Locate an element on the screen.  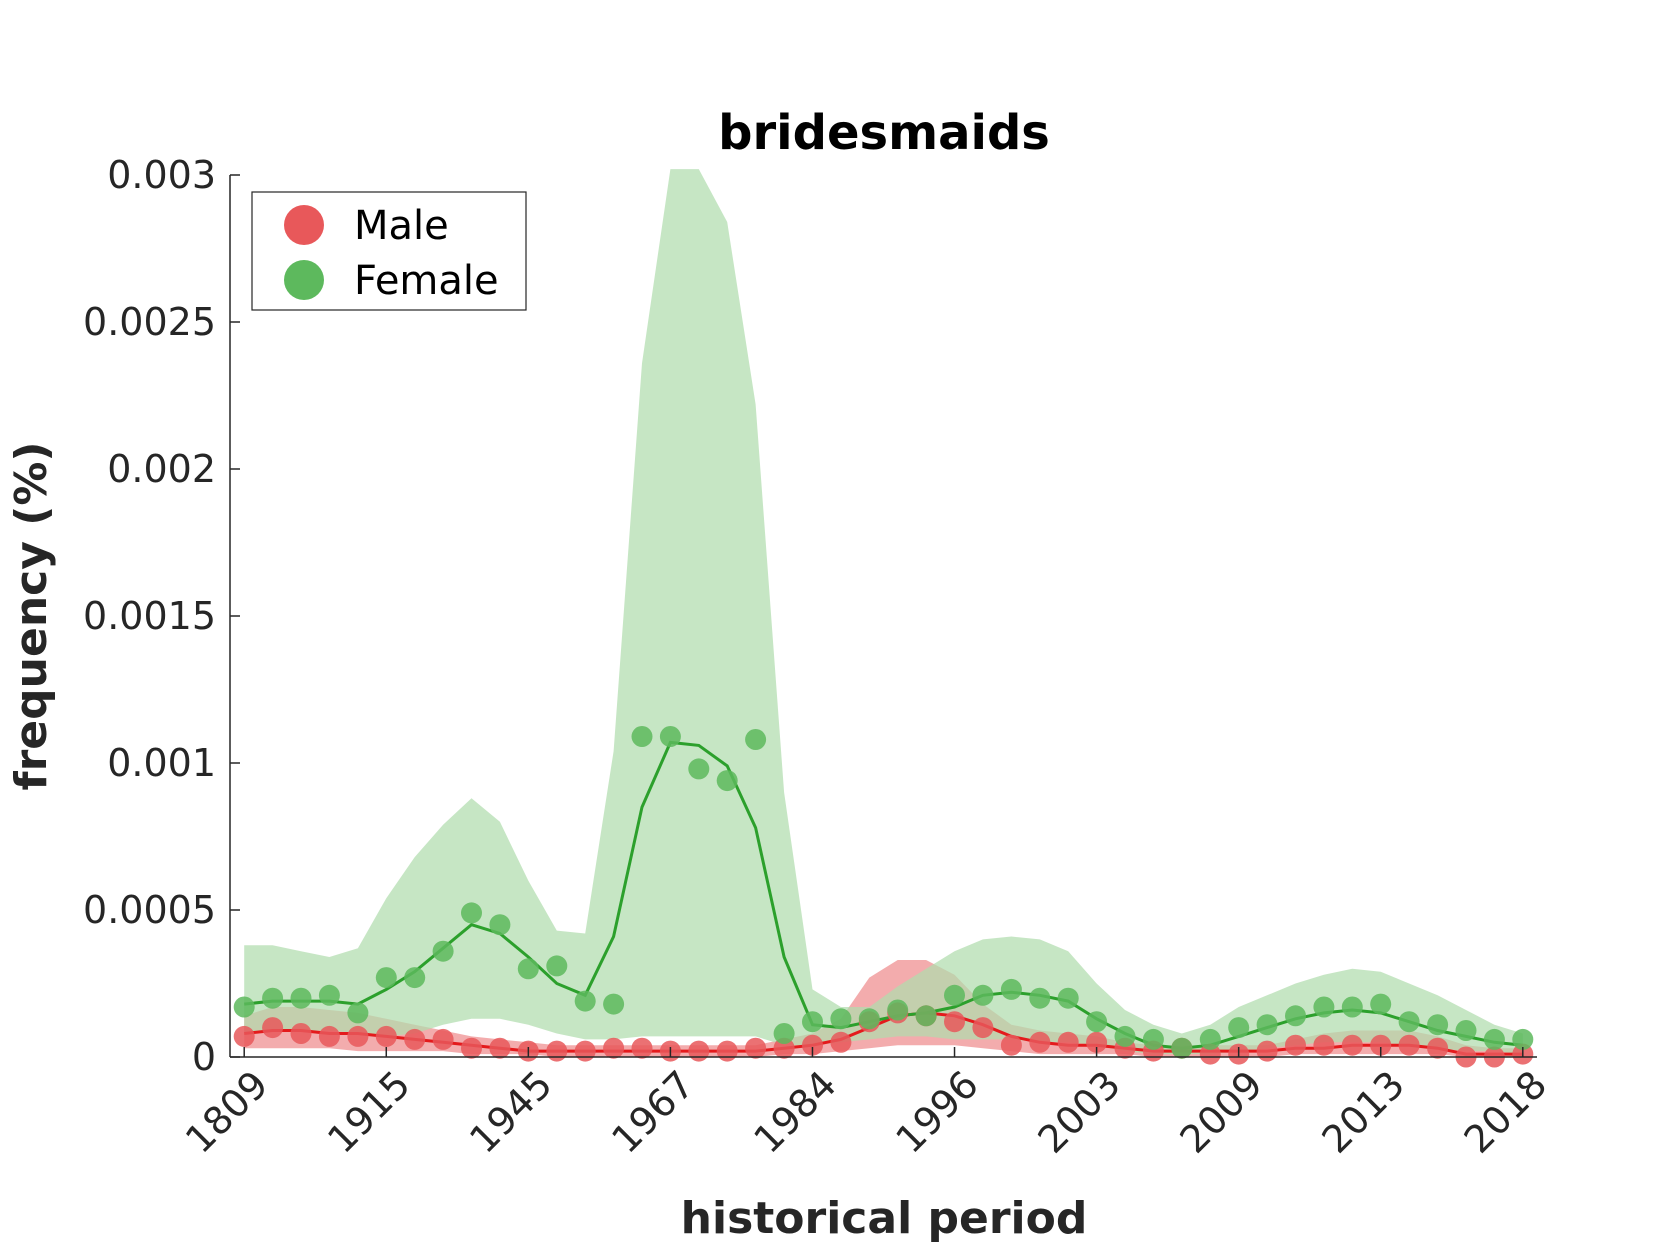
legend-marker-male is located at coordinates (304, 225).